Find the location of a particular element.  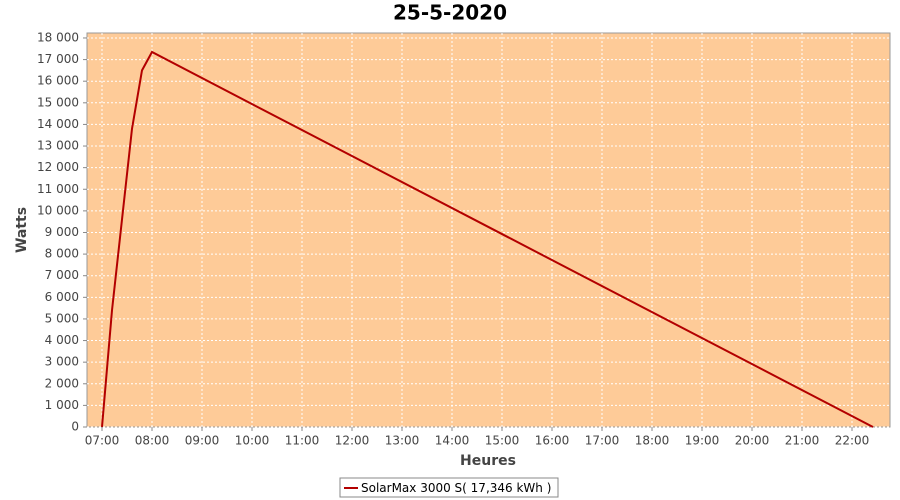

y-tick-label: 9 000 is located at coordinates (62, 232).